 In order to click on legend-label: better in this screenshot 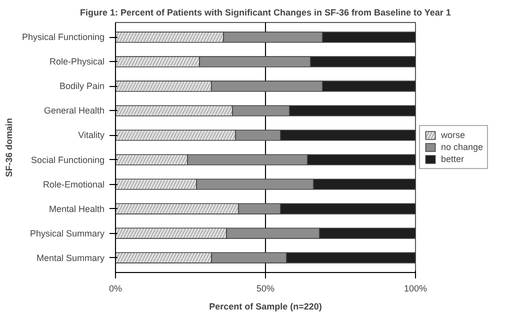, I will do `click(452, 159)`.